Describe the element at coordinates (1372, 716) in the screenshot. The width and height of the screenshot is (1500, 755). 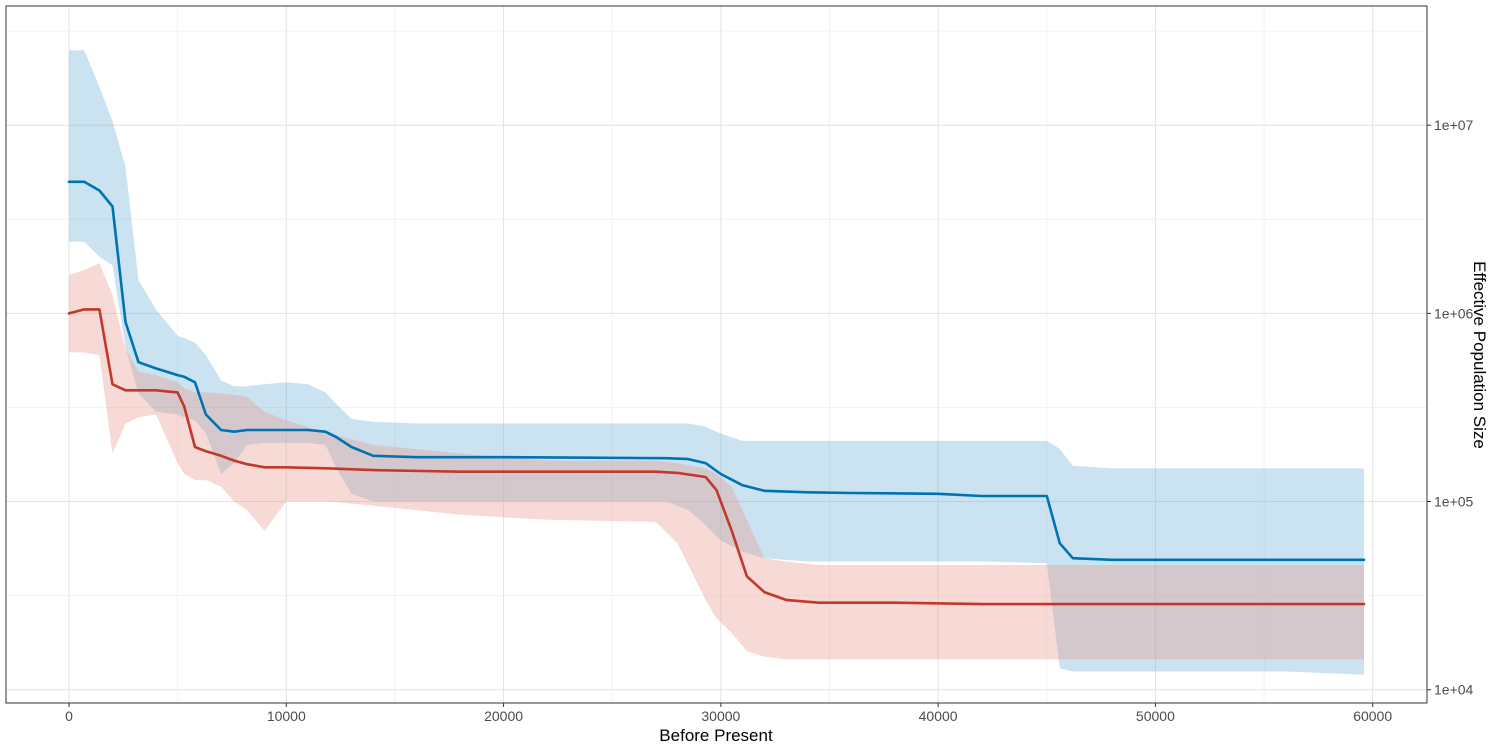
I see `x-tick-label: 60000` at that location.